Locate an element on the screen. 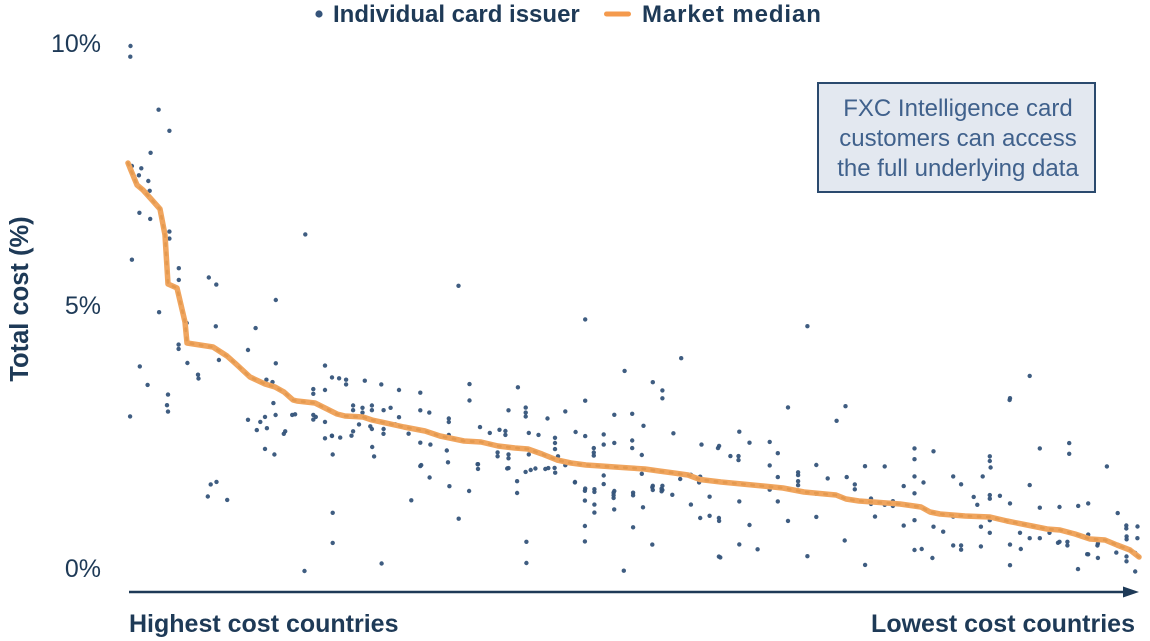 The height and width of the screenshot is (641, 1150). svg-text: customers can access is located at coordinates (957, 138).